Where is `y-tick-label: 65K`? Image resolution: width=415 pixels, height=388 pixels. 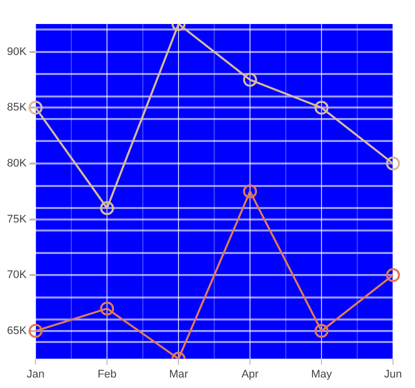
y-tick-label: 65K is located at coordinates (17, 330).